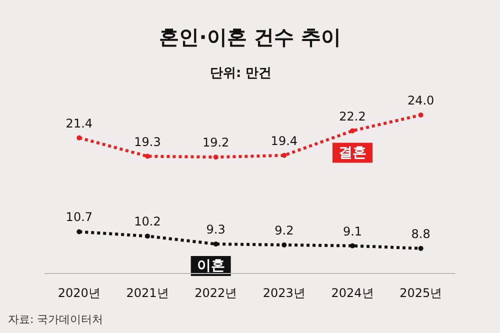  What do you see at coordinates (241, 73) in the screenshot?
I see `chart-subtitle: 단위: 만건` at bounding box center [241, 73].